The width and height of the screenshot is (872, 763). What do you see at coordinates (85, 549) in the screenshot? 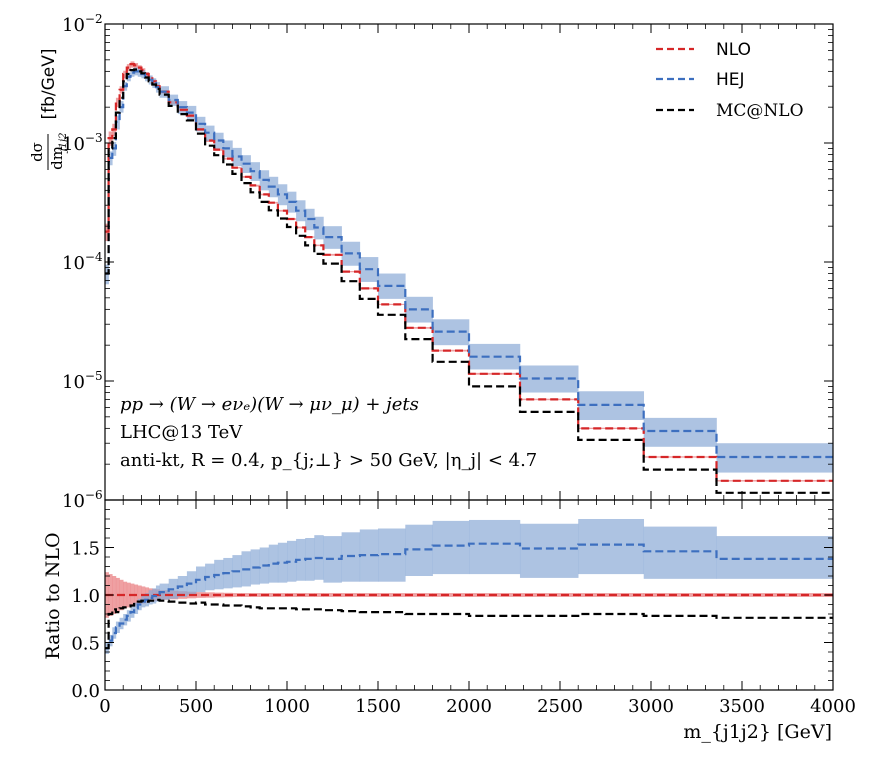
I see `ratio-y-tick-label: 1.5` at bounding box center [85, 549].